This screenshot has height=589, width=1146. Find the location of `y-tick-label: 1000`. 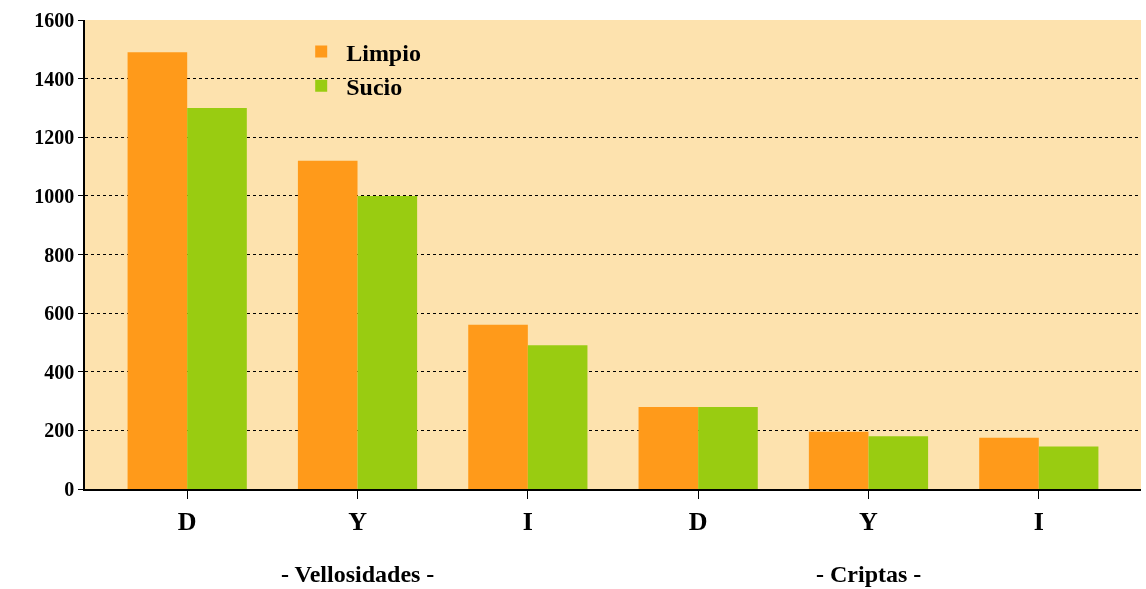

y-tick-label: 1000 is located at coordinates (54, 195).